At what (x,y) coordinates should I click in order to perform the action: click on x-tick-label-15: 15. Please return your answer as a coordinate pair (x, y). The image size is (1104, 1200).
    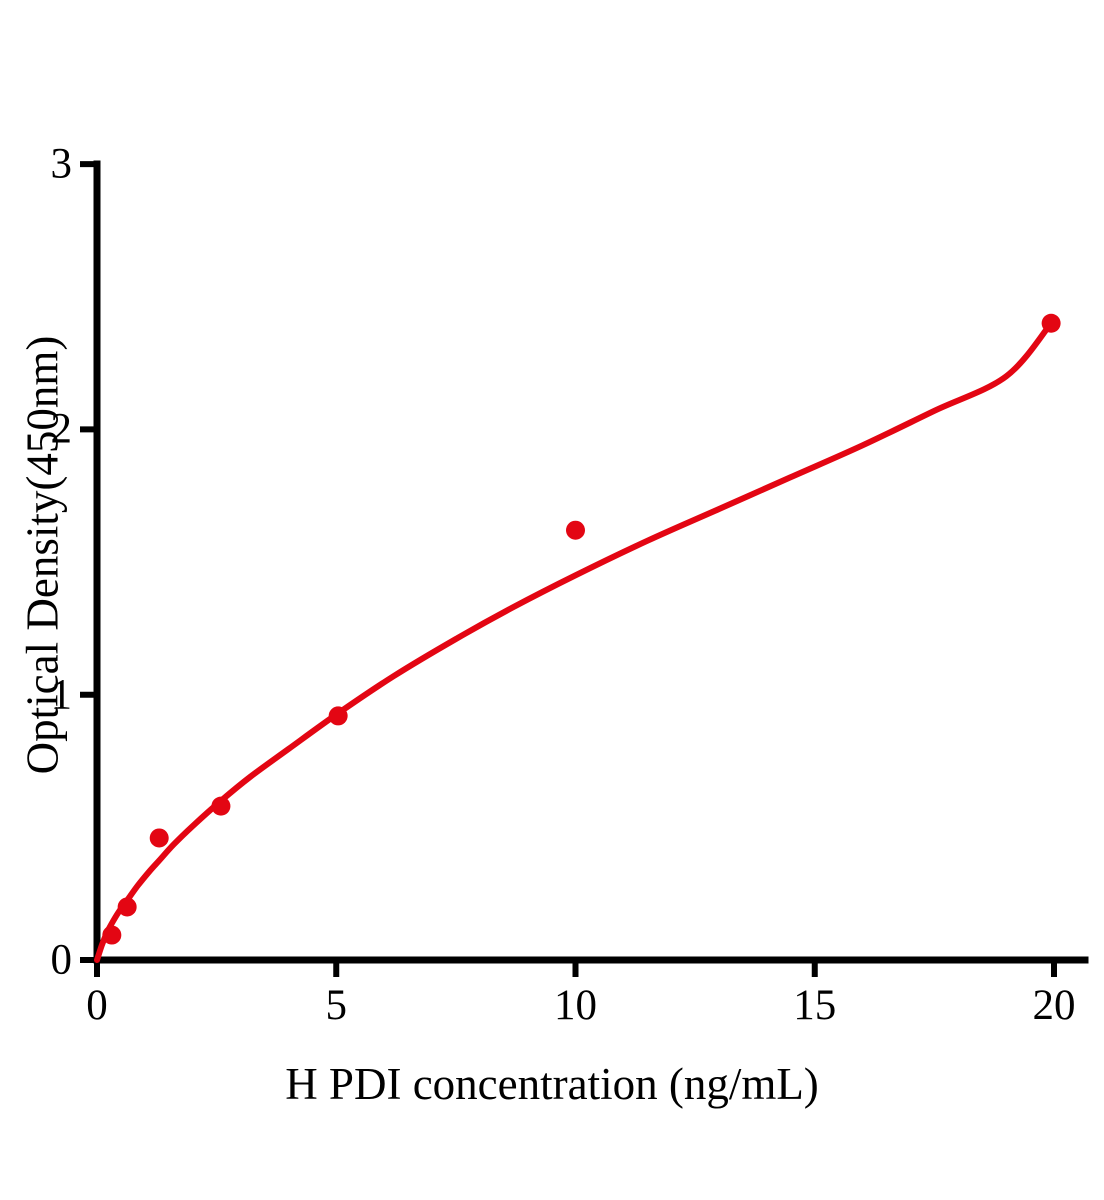
    Looking at the image, I should click on (815, 1005).